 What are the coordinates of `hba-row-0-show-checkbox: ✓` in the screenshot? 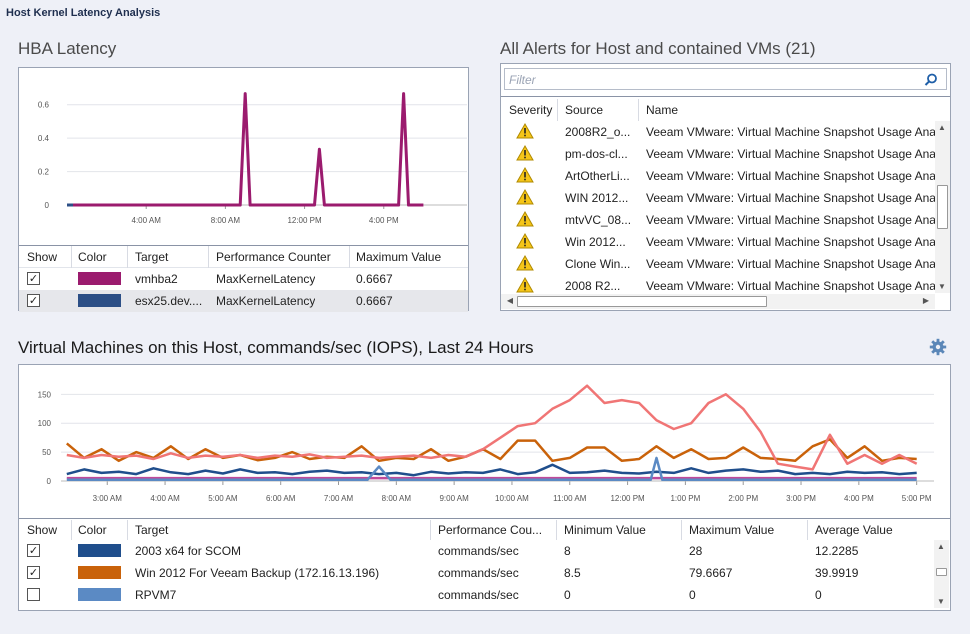 It's located at (33, 278).